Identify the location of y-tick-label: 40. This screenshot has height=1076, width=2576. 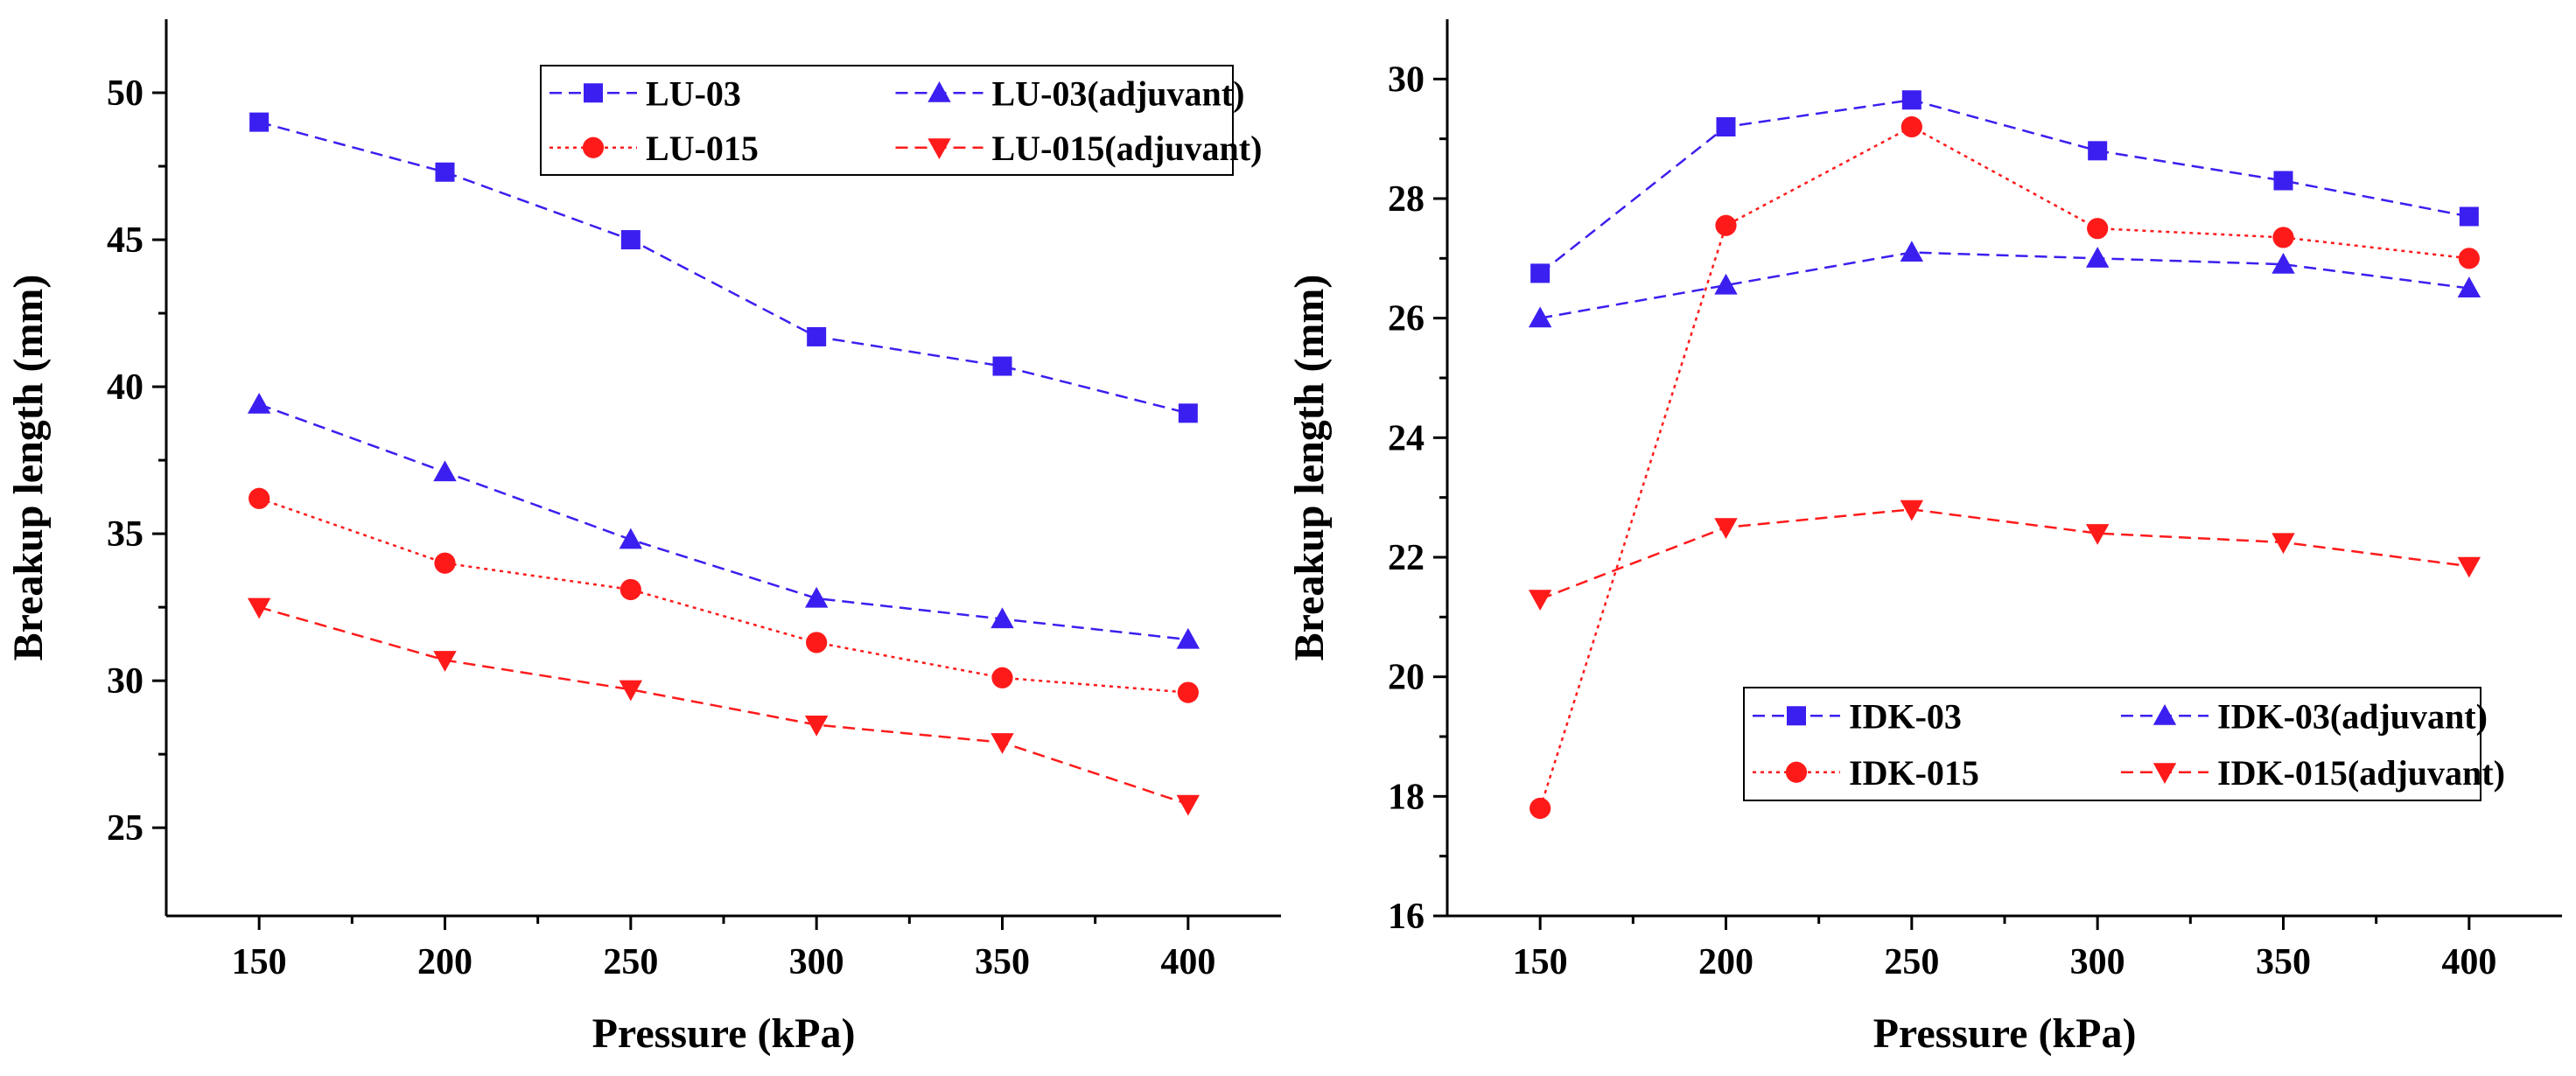
(125, 387).